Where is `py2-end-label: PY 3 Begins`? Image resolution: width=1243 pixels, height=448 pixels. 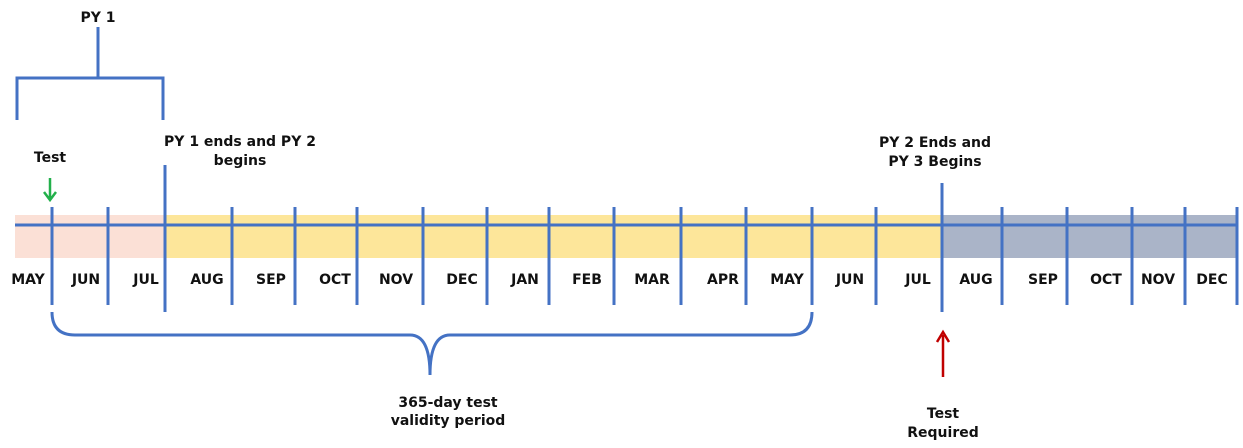 py2-end-label: PY 3 Begins is located at coordinates (934, 162).